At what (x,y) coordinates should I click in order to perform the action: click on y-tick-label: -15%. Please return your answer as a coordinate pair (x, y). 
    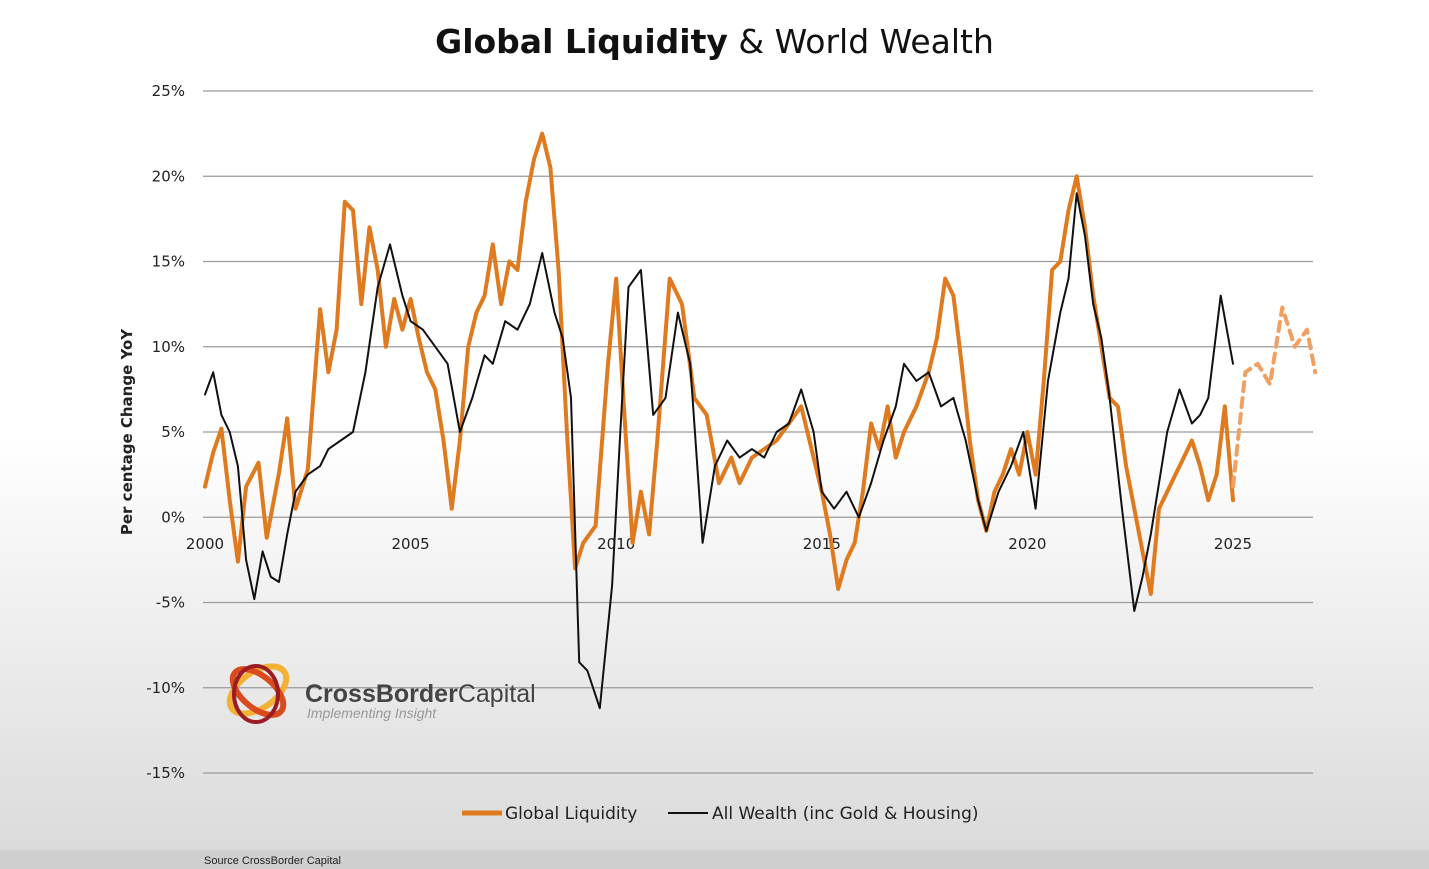
    Looking at the image, I should click on (165, 773).